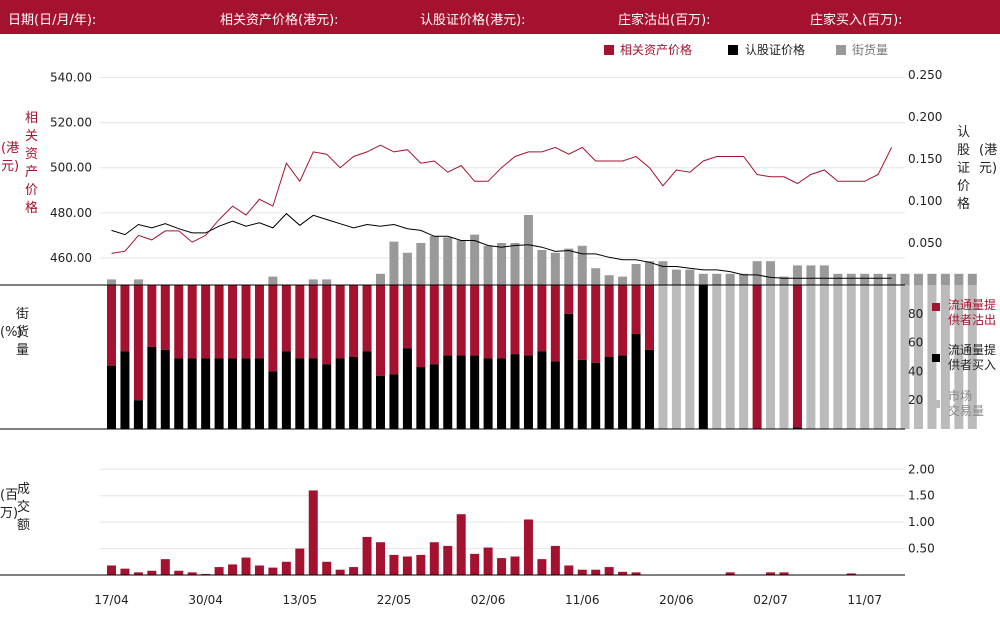 This screenshot has height=620, width=1000. I want to click on svg-text: (百, so click(9, 495).